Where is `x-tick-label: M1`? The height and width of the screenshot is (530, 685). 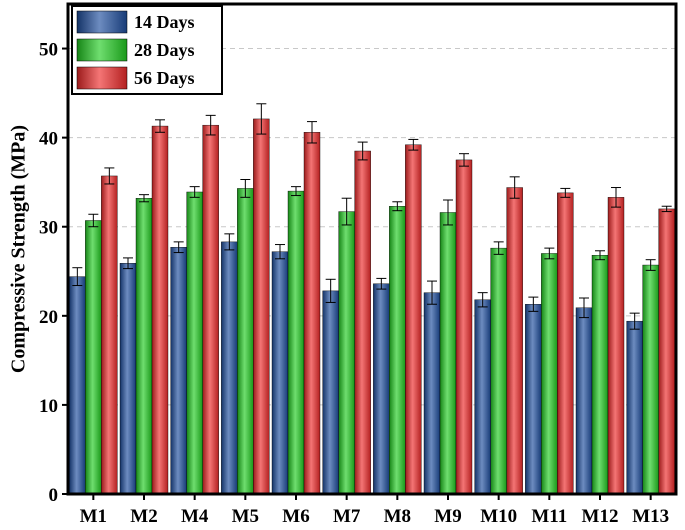
x-tick-label: M1 is located at coordinates (93, 516).